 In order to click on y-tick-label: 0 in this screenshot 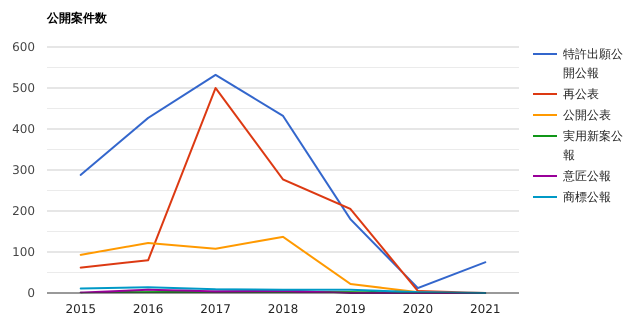, I will do `click(31, 293)`.